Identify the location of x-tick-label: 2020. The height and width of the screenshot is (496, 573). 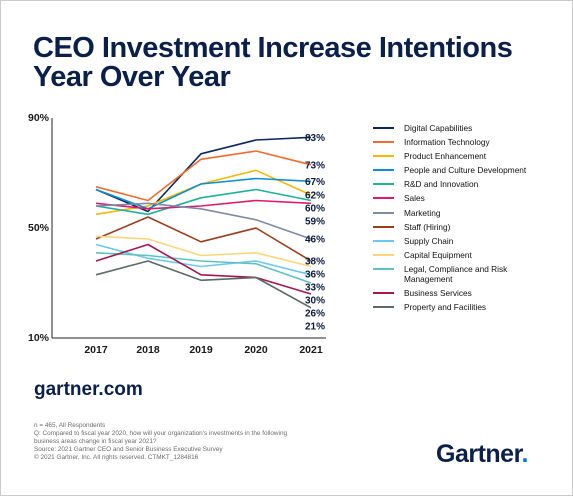
(256, 350).